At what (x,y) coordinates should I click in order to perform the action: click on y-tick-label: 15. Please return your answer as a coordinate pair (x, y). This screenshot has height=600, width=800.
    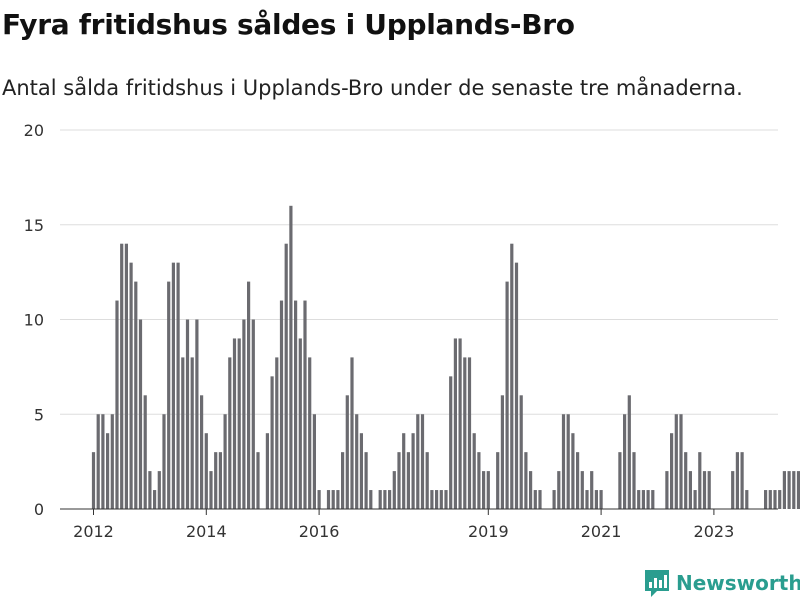
    Looking at the image, I should click on (34, 225).